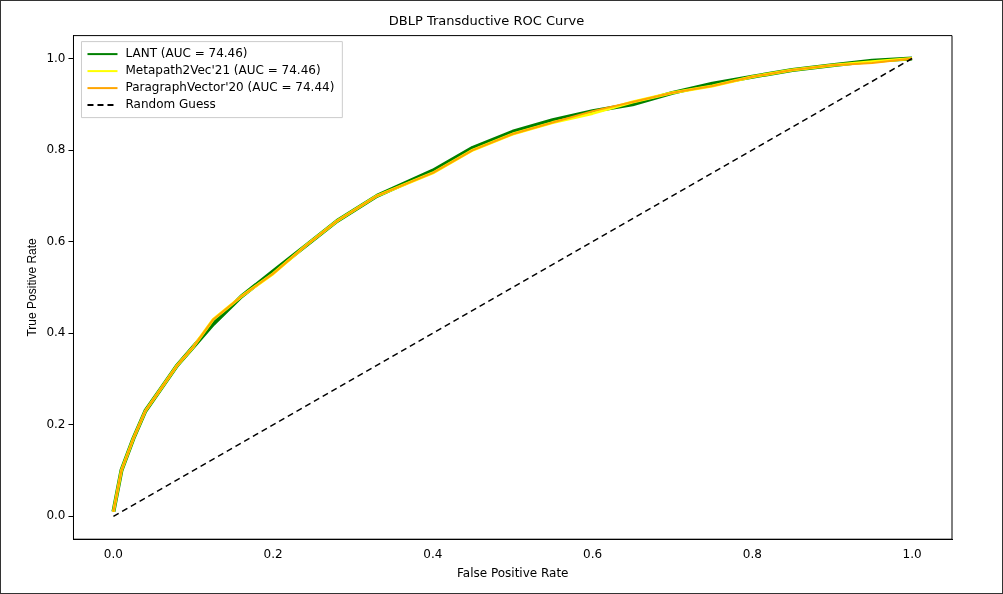  What do you see at coordinates (56, 332) in the screenshot?
I see `y-tick-label: 0.4` at bounding box center [56, 332].